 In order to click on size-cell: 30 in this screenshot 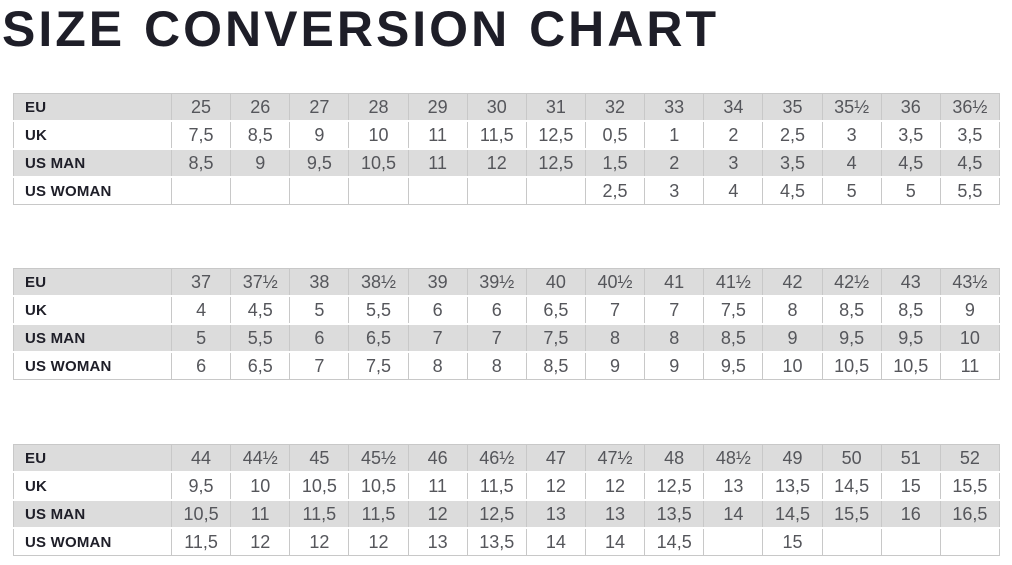, I will do `click(496, 107)`.